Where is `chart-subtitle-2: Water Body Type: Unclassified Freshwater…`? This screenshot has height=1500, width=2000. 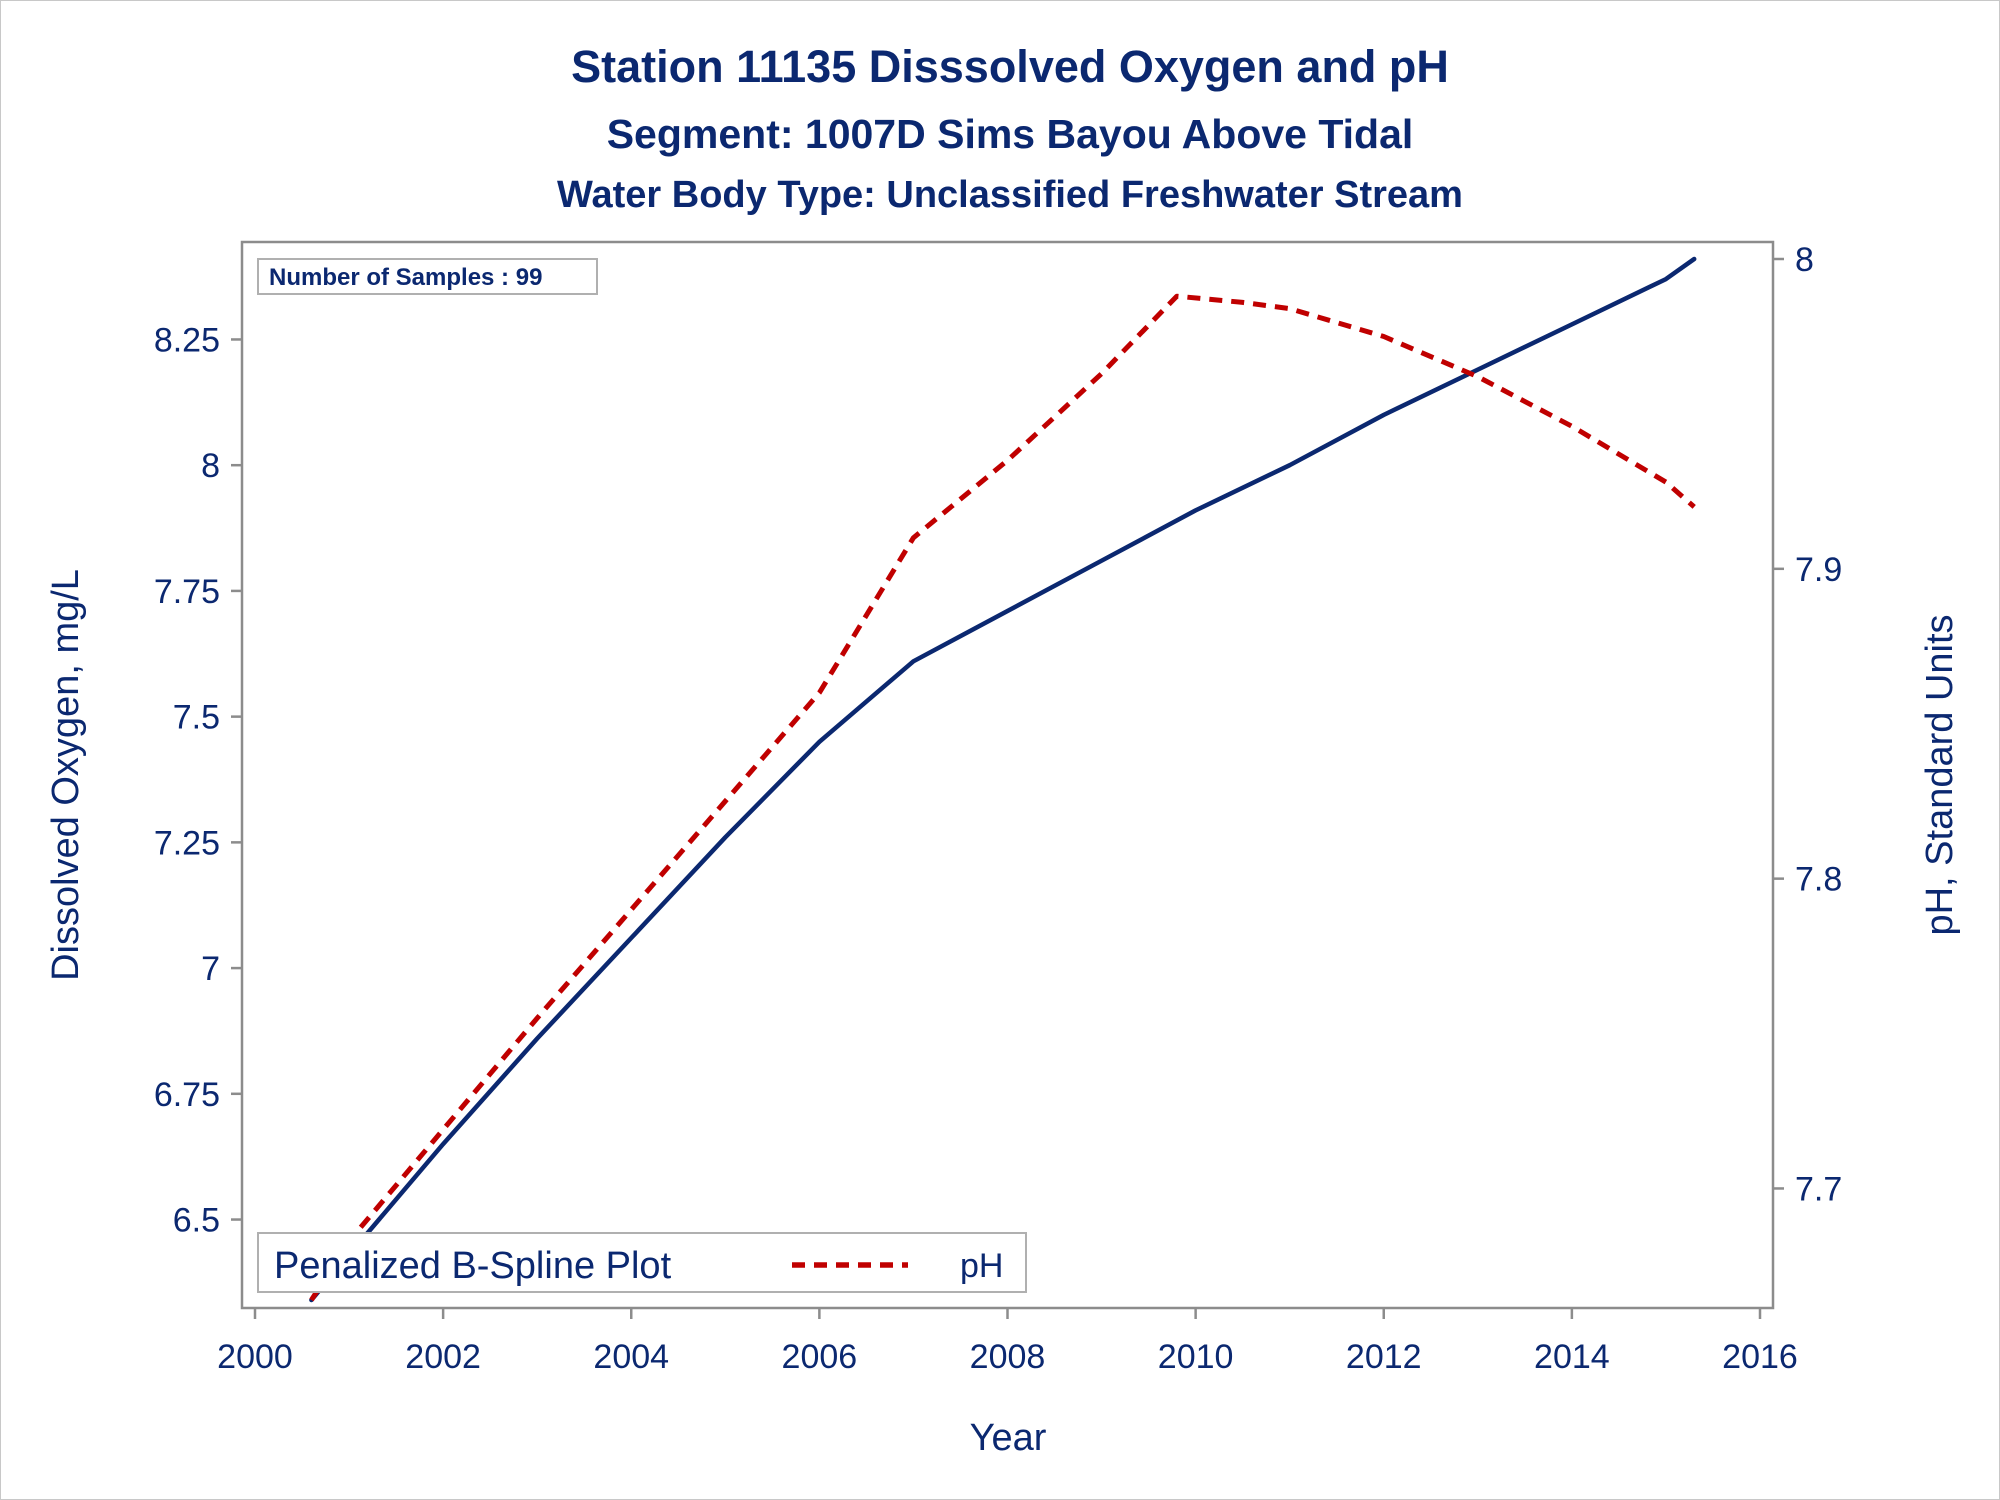 chart-subtitle-2: Water Body Type: Unclassified Freshwater… is located at coordinates (1010, 195).